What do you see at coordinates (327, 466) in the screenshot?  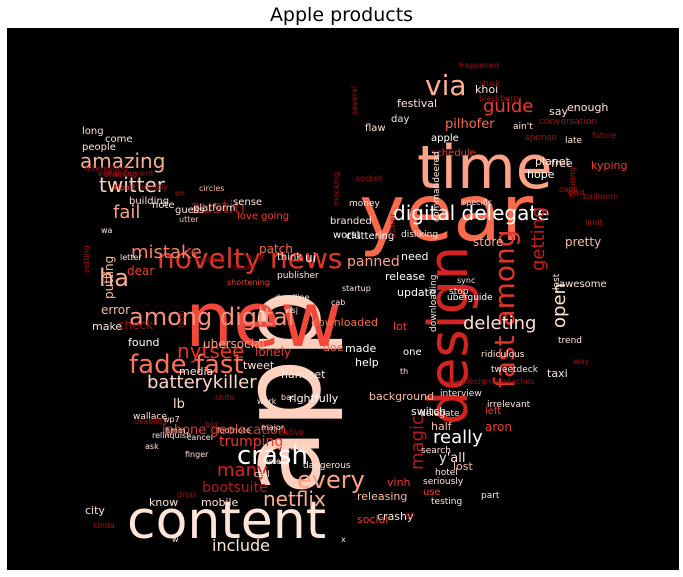 I see `word-dangerous: dangerous` at bounding box center [327, 466].